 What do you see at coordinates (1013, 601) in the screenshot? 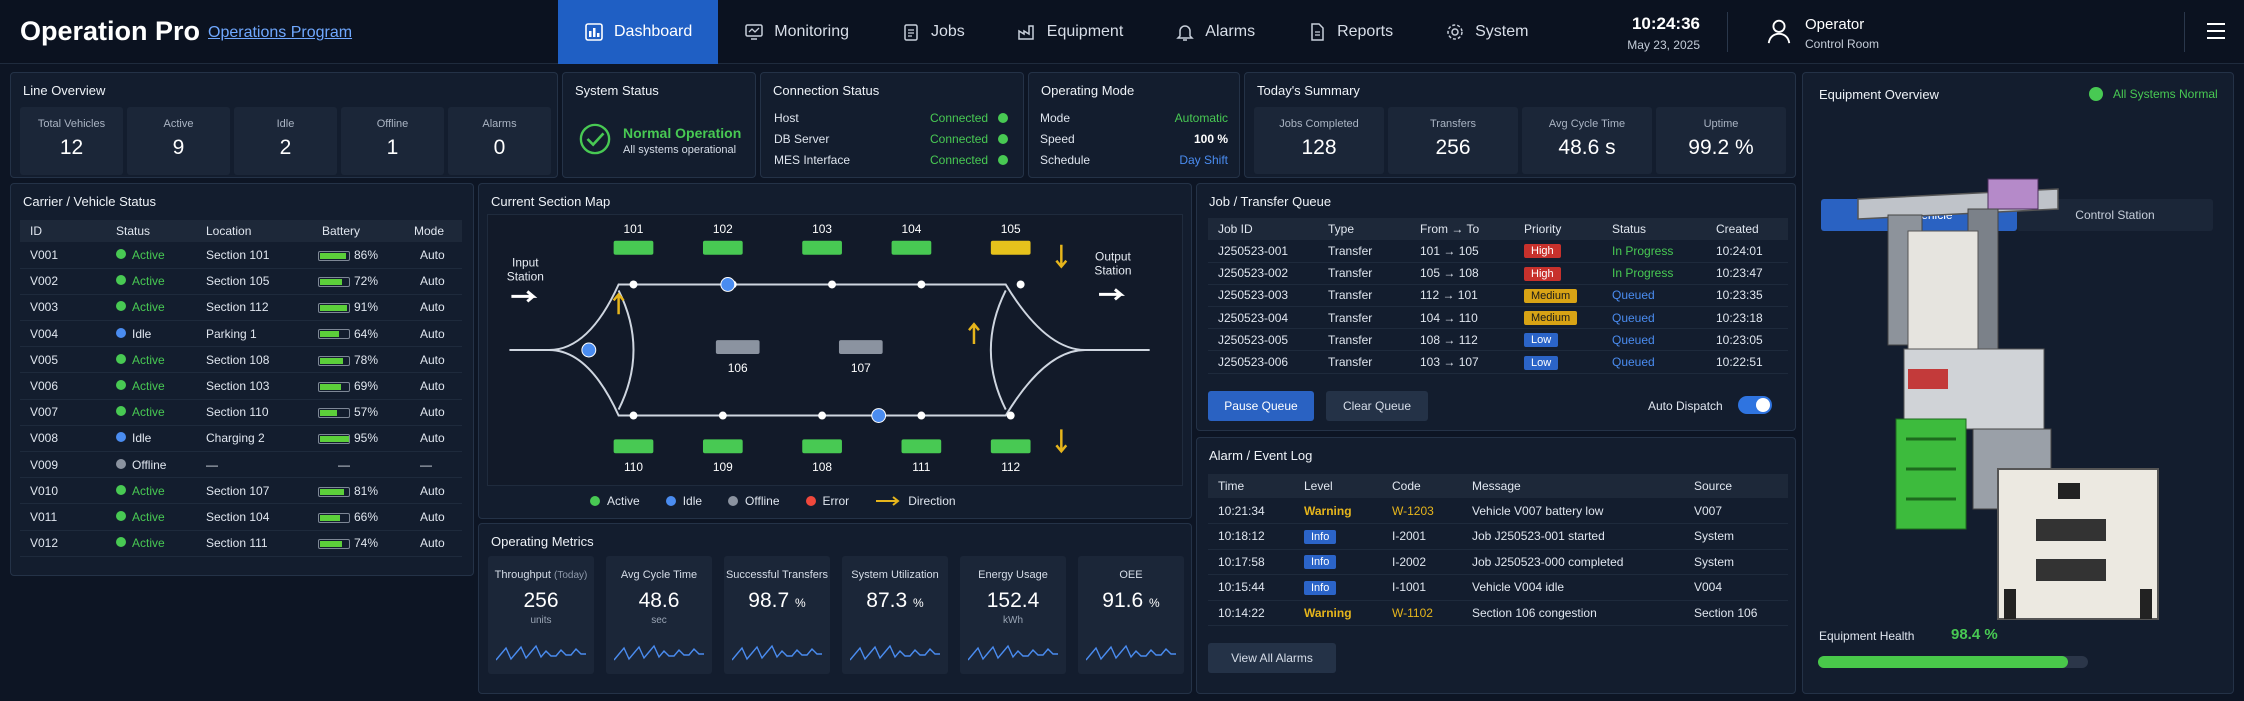
I see `metric-value: 152.4` at bounding box center [1013, 601].